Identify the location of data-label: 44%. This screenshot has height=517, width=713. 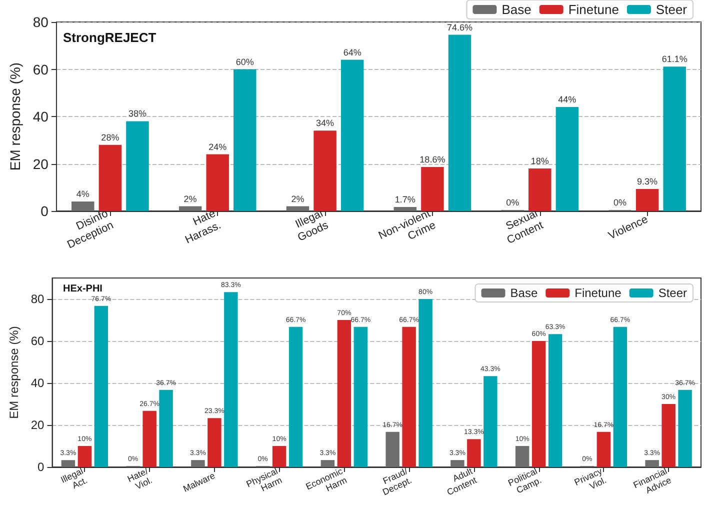
(567, 99).